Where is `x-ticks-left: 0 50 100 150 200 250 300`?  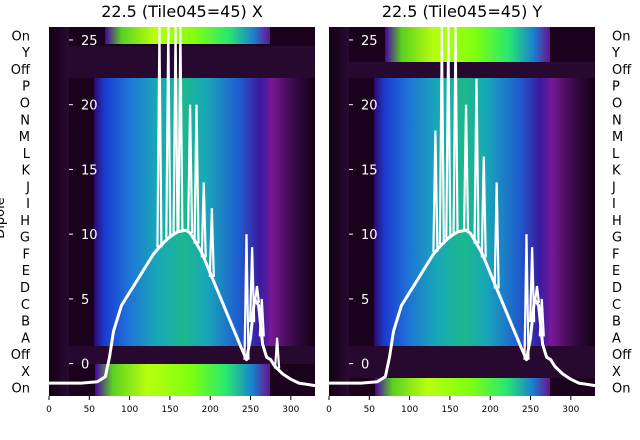 x-ticks-left: 0 50 100 150 200 250 300 is located at coordinates (173, 405).